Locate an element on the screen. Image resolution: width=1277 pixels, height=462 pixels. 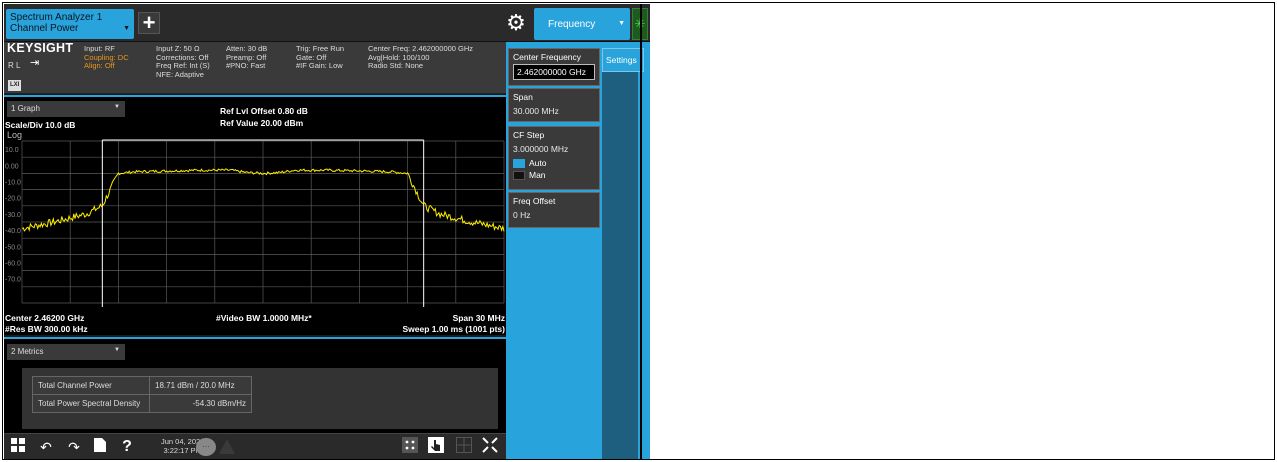
warning-icon is located at coordinates (227, 446).